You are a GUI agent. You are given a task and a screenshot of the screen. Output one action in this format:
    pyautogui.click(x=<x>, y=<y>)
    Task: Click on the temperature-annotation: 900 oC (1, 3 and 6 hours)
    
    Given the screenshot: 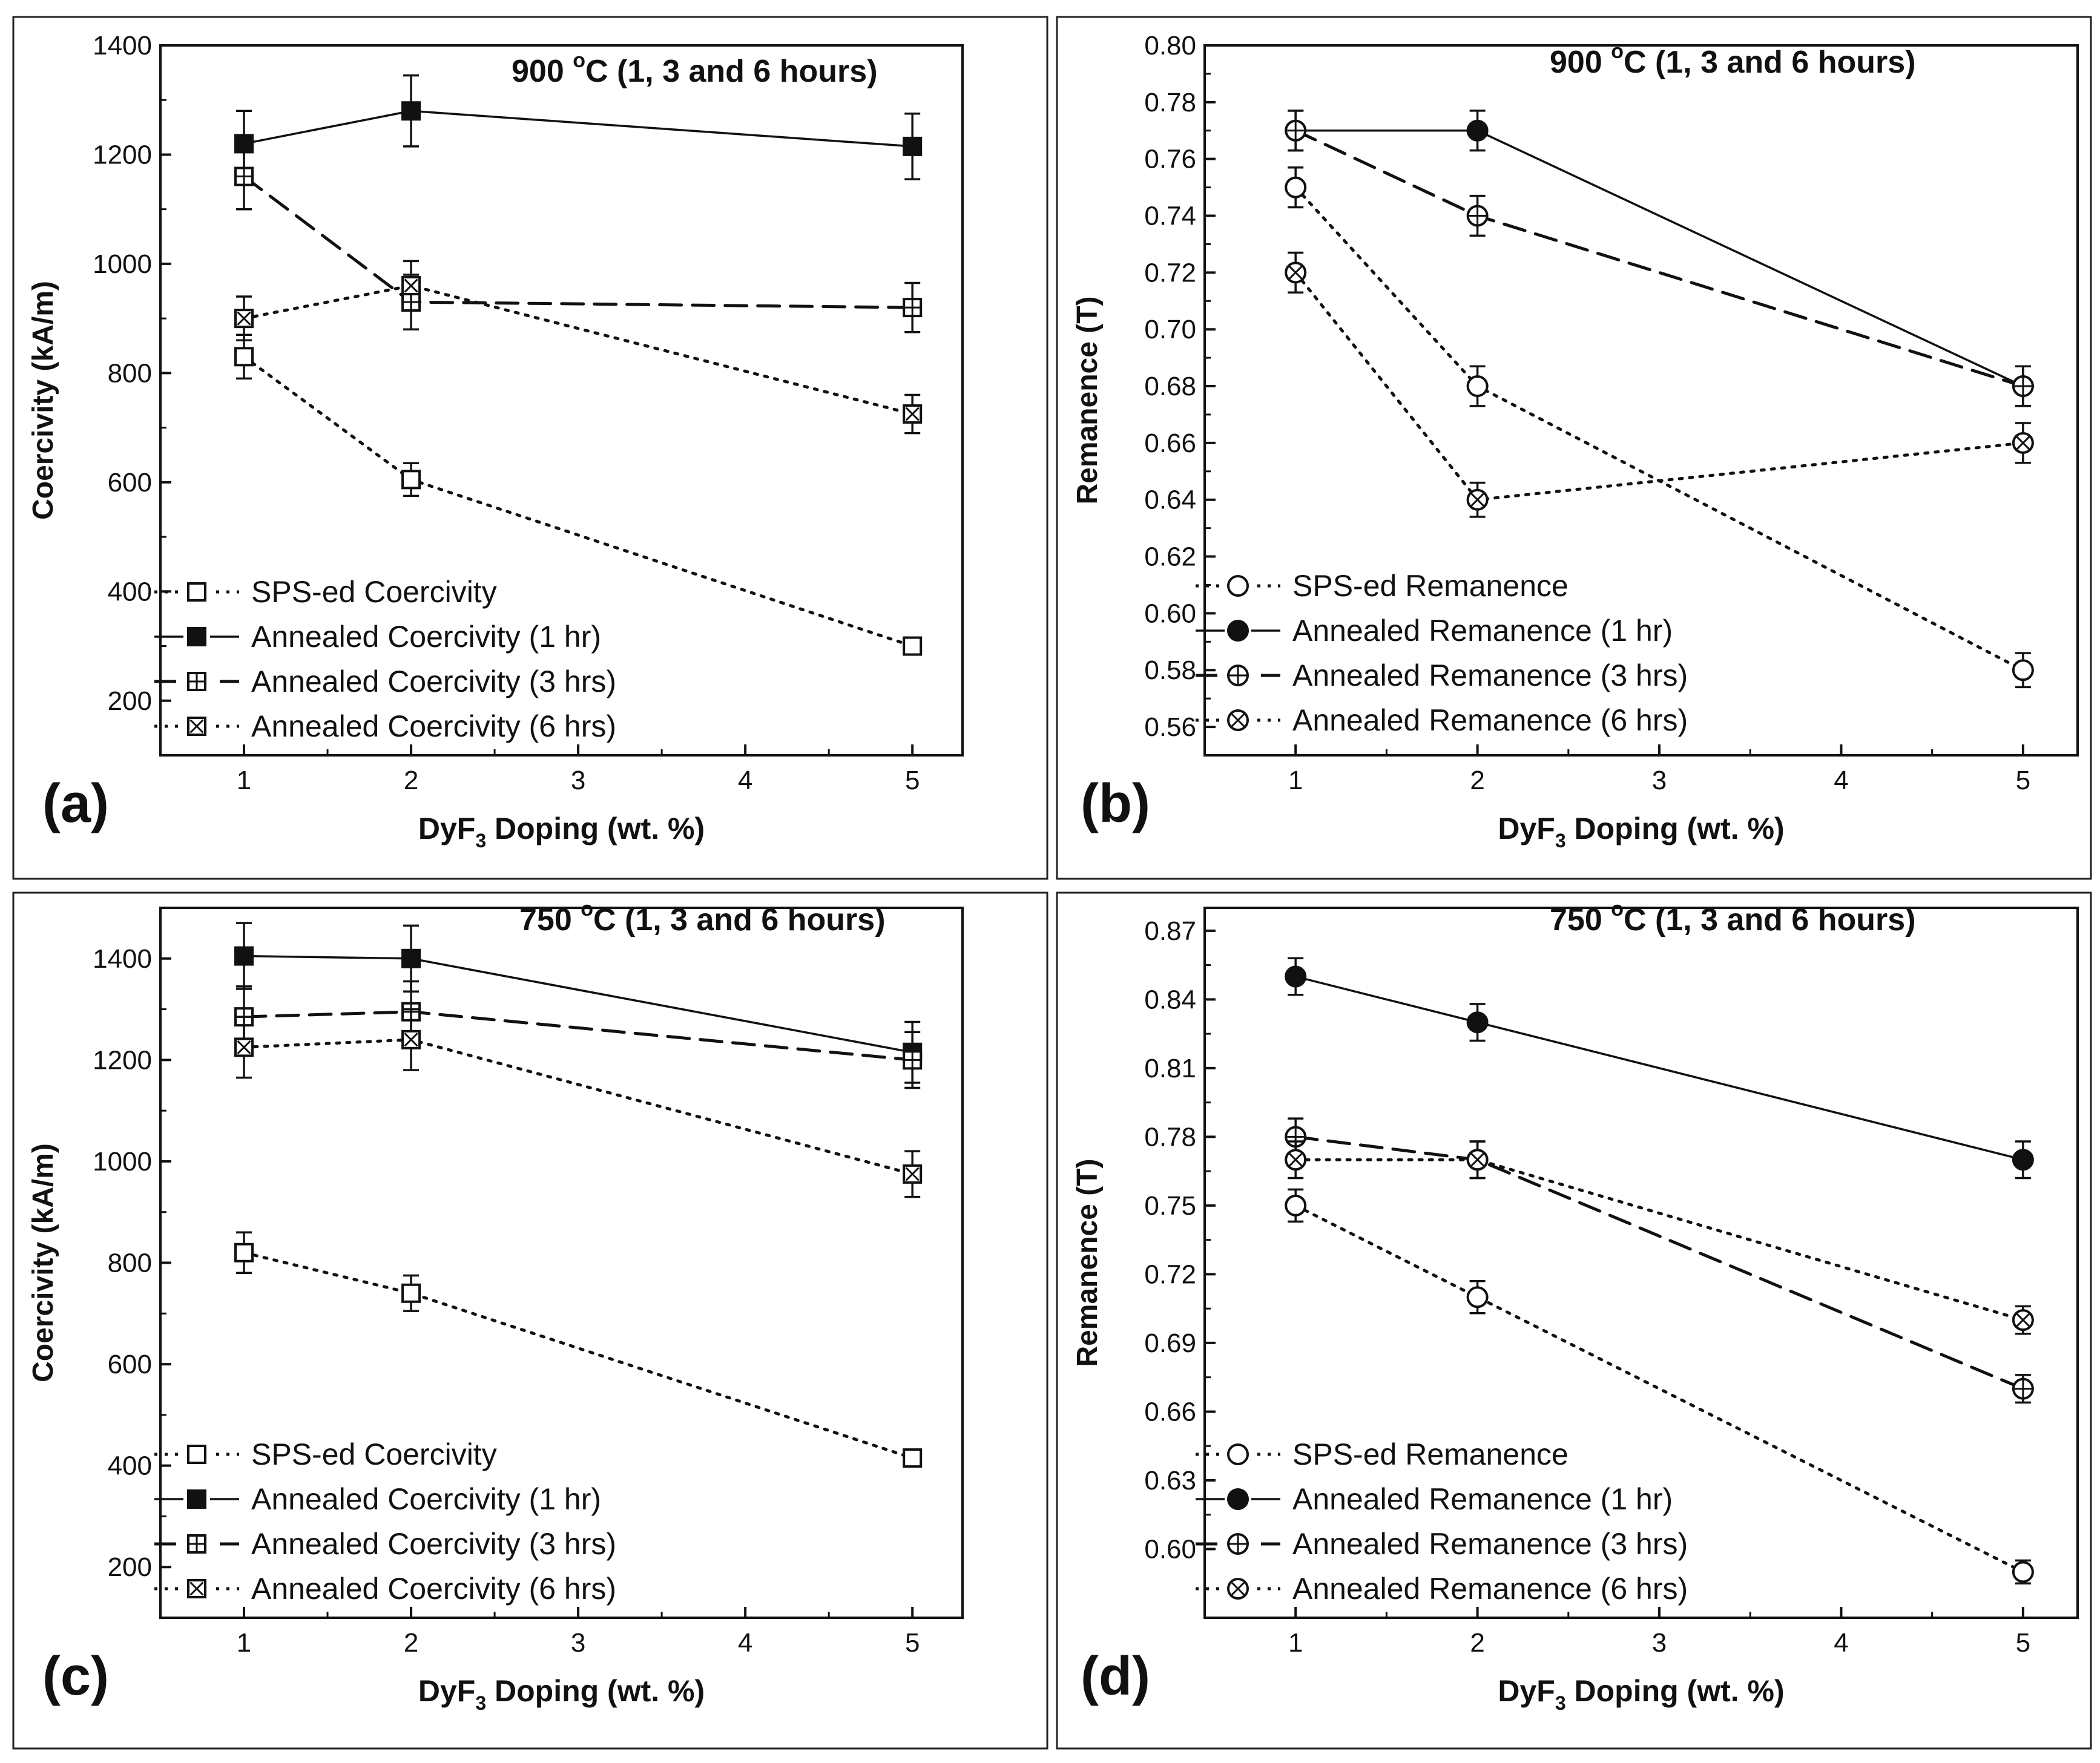 What is the action you would take?
    pyautogui.click(x=1733, y=60)
    